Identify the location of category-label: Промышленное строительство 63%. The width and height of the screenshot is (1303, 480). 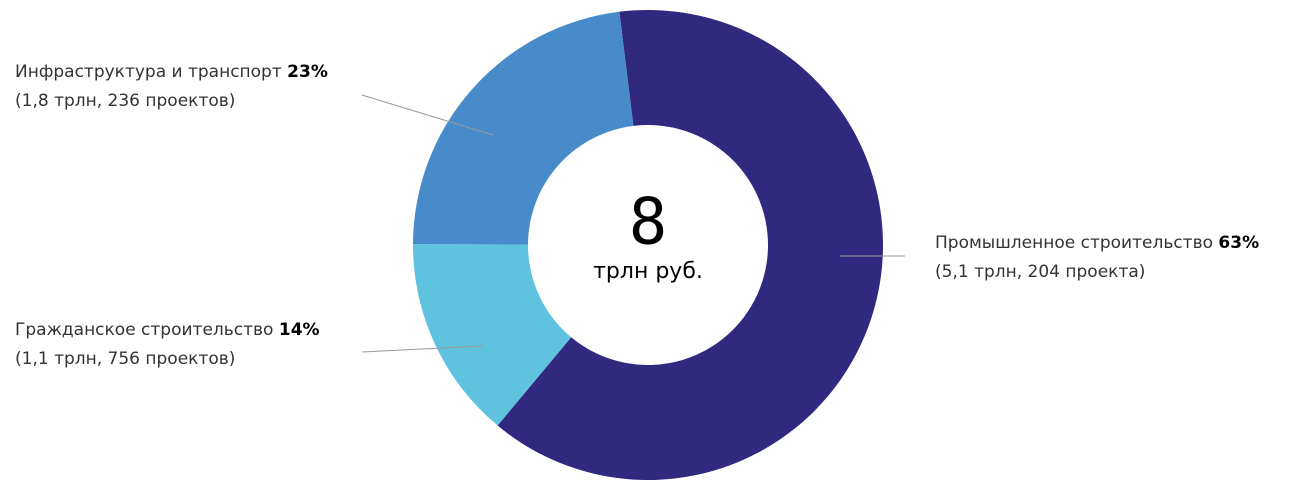
(1097, 243).